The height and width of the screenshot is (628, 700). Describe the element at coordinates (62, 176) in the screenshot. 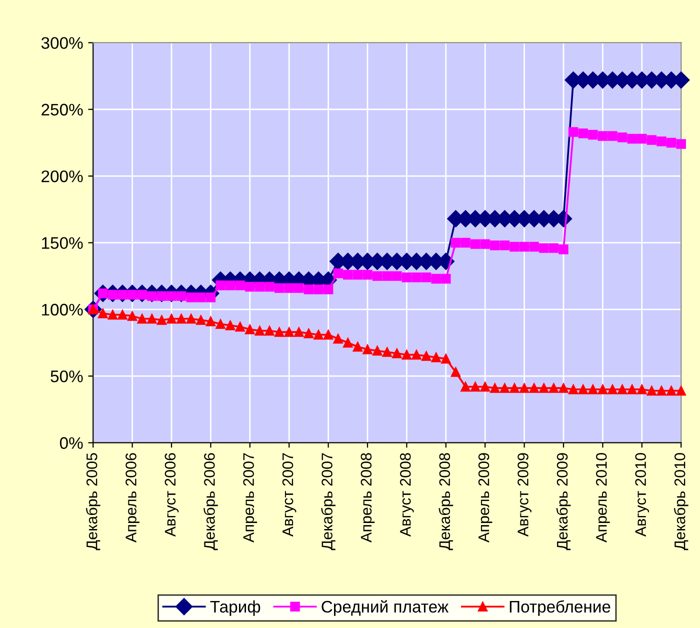

I see `y-tick-label: 200%` at that location.